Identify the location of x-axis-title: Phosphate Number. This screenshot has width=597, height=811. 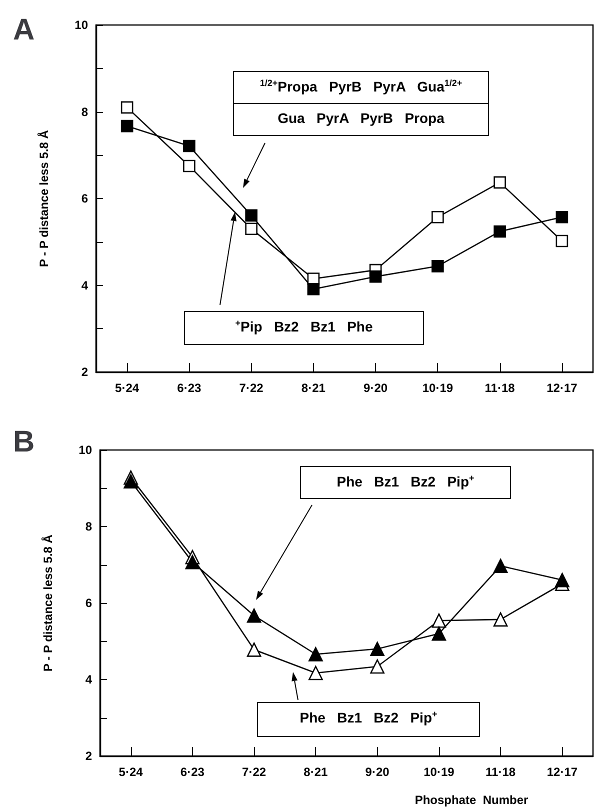
(471, 800).